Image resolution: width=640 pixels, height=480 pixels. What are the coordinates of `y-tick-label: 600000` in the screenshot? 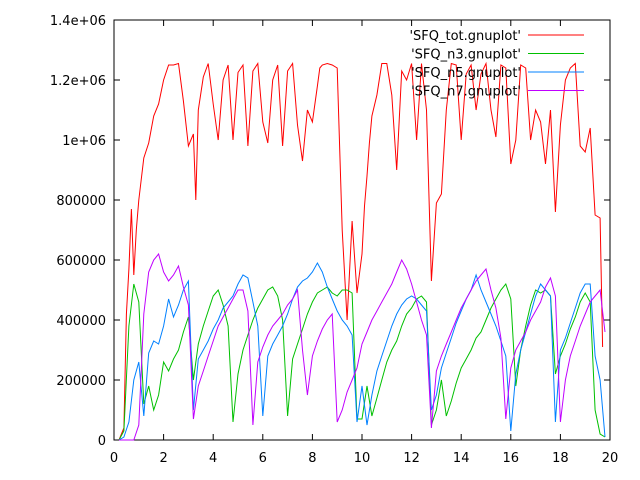 It's located at (81, 261).